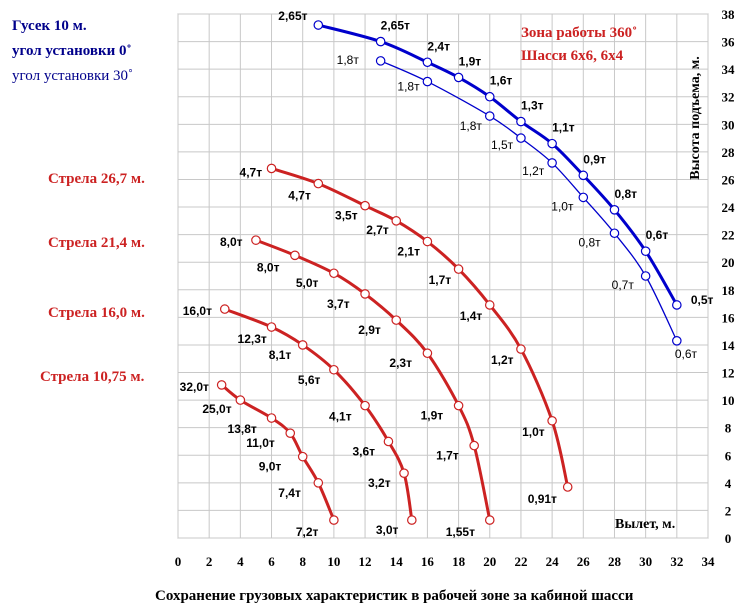 This screenshot has height=613, width=750. I want to click on series-boom16_0: 16,0т 12,3т8,1т 5,6т 4,1т 3,6т 3,2т 3,0т, so click(300, 420).